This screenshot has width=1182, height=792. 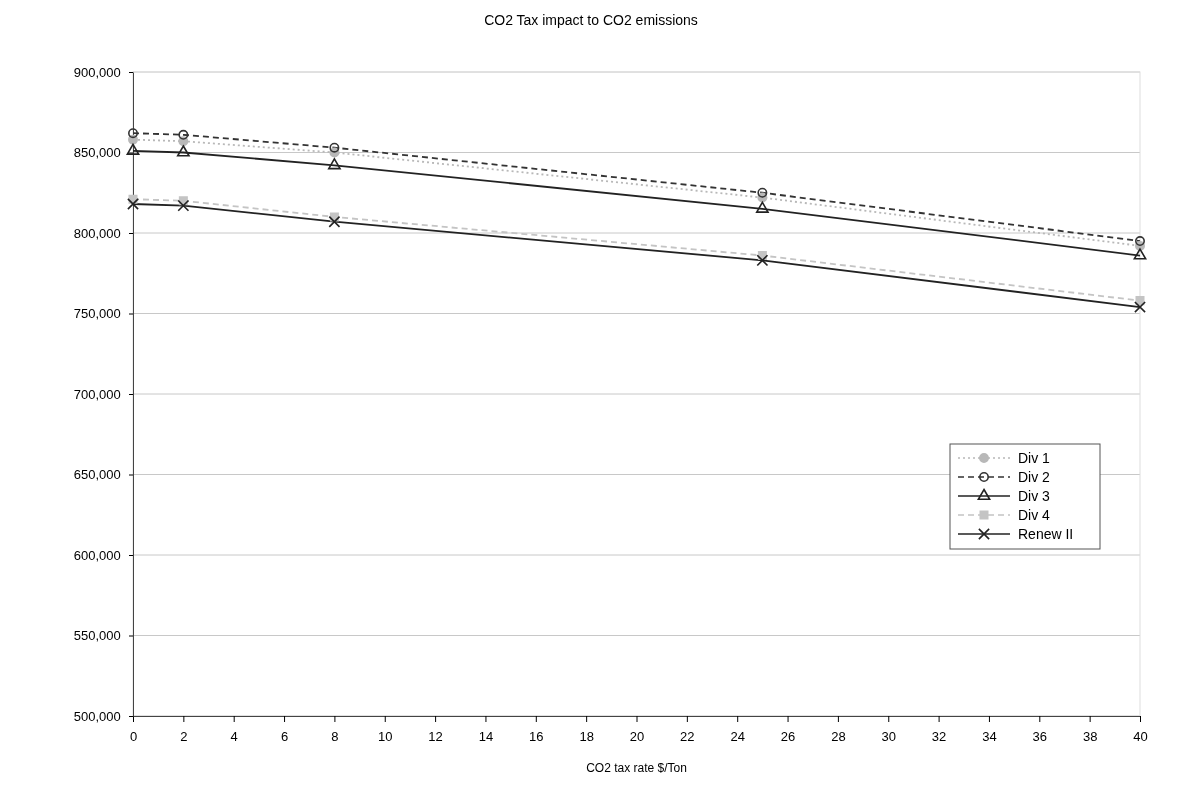 I want to click on x-tick-label: 32, so click(x=939, y=736).